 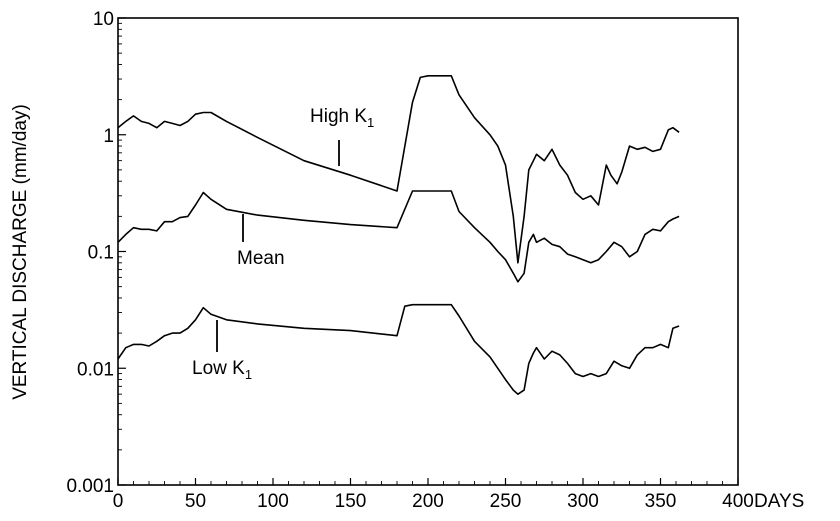 I want to click on x-tick-label: 250, so click(x=506, y=501).